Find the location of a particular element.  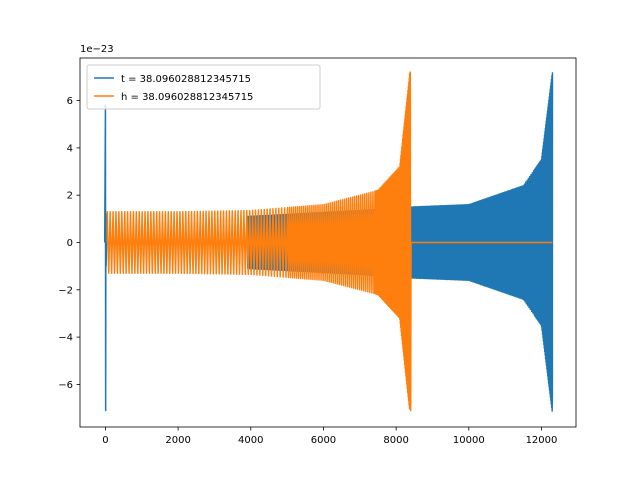

y-tick-label: −4 is located at coordinates (65, 338).